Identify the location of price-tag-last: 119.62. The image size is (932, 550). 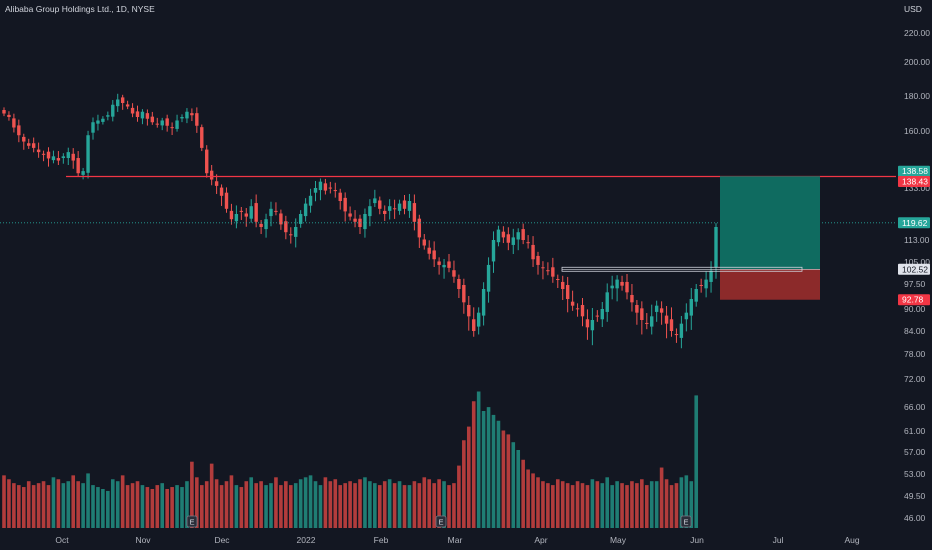
(914, 223).